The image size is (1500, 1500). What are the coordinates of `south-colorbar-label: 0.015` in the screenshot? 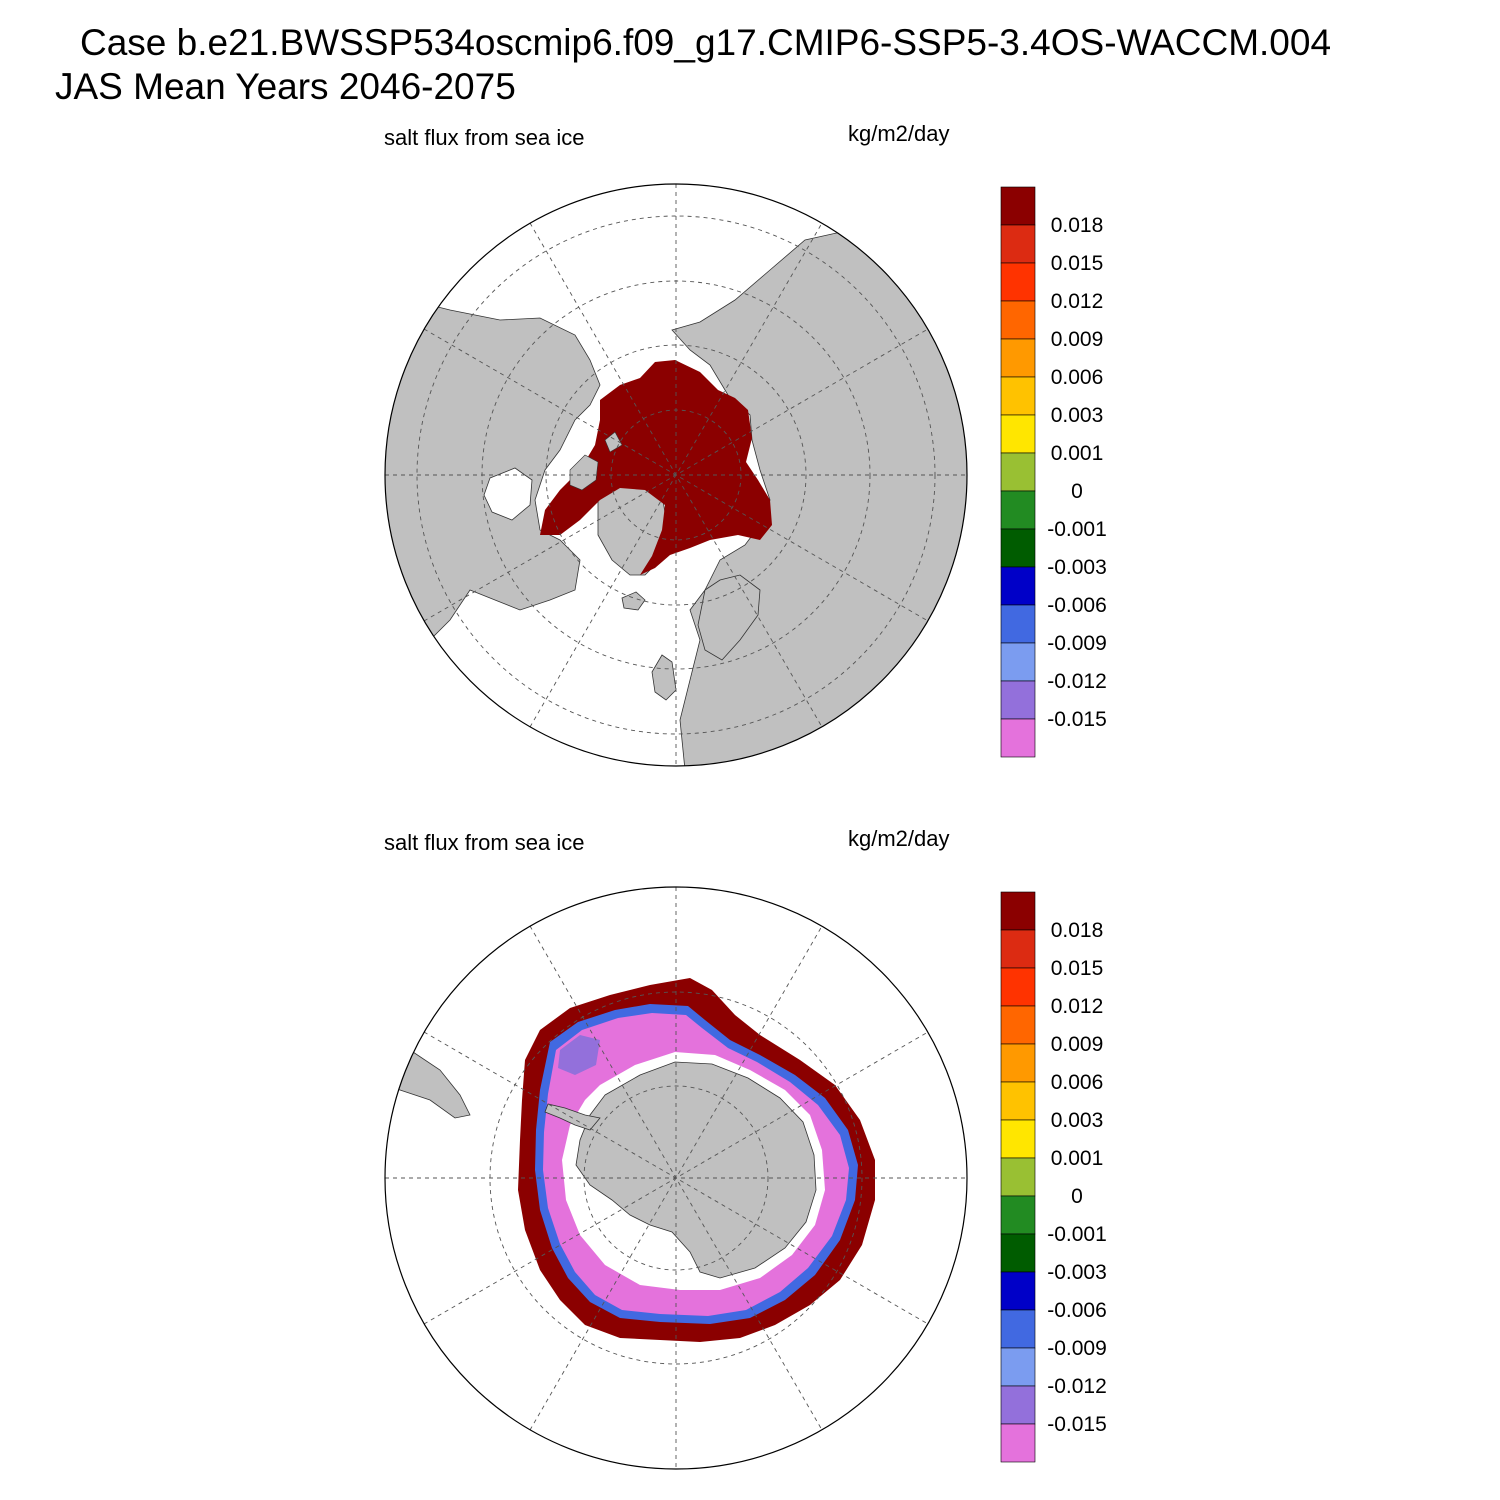 It's located at (1077, 968).